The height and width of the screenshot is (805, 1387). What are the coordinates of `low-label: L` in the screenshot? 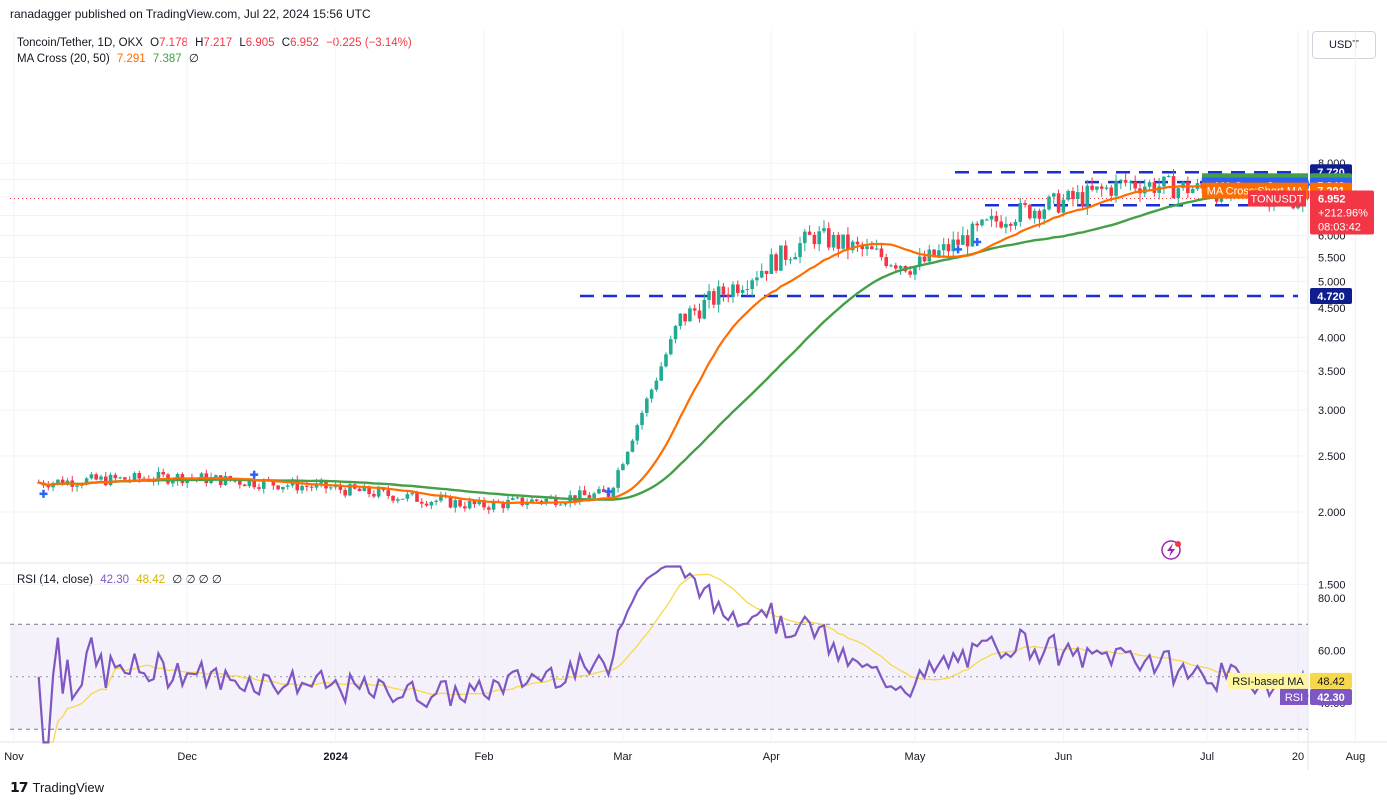 It's located at (242, 43).